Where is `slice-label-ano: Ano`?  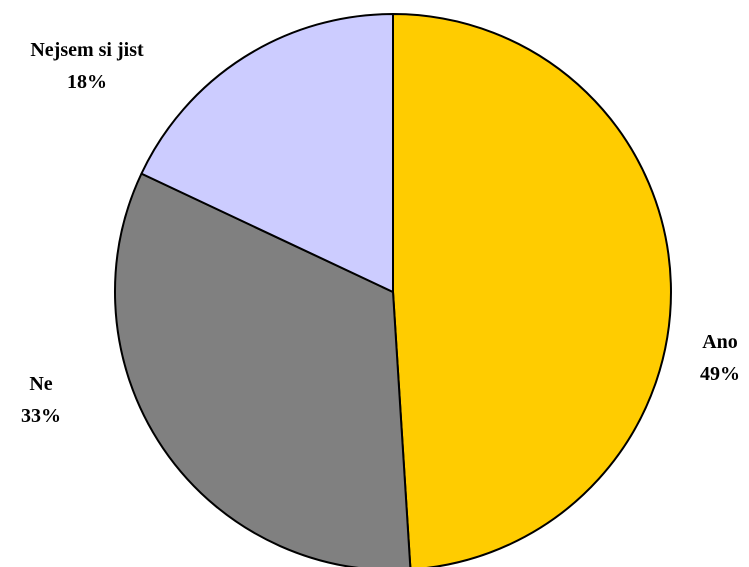 slice-label-ano: Ano is located at coordinates (720, 342).